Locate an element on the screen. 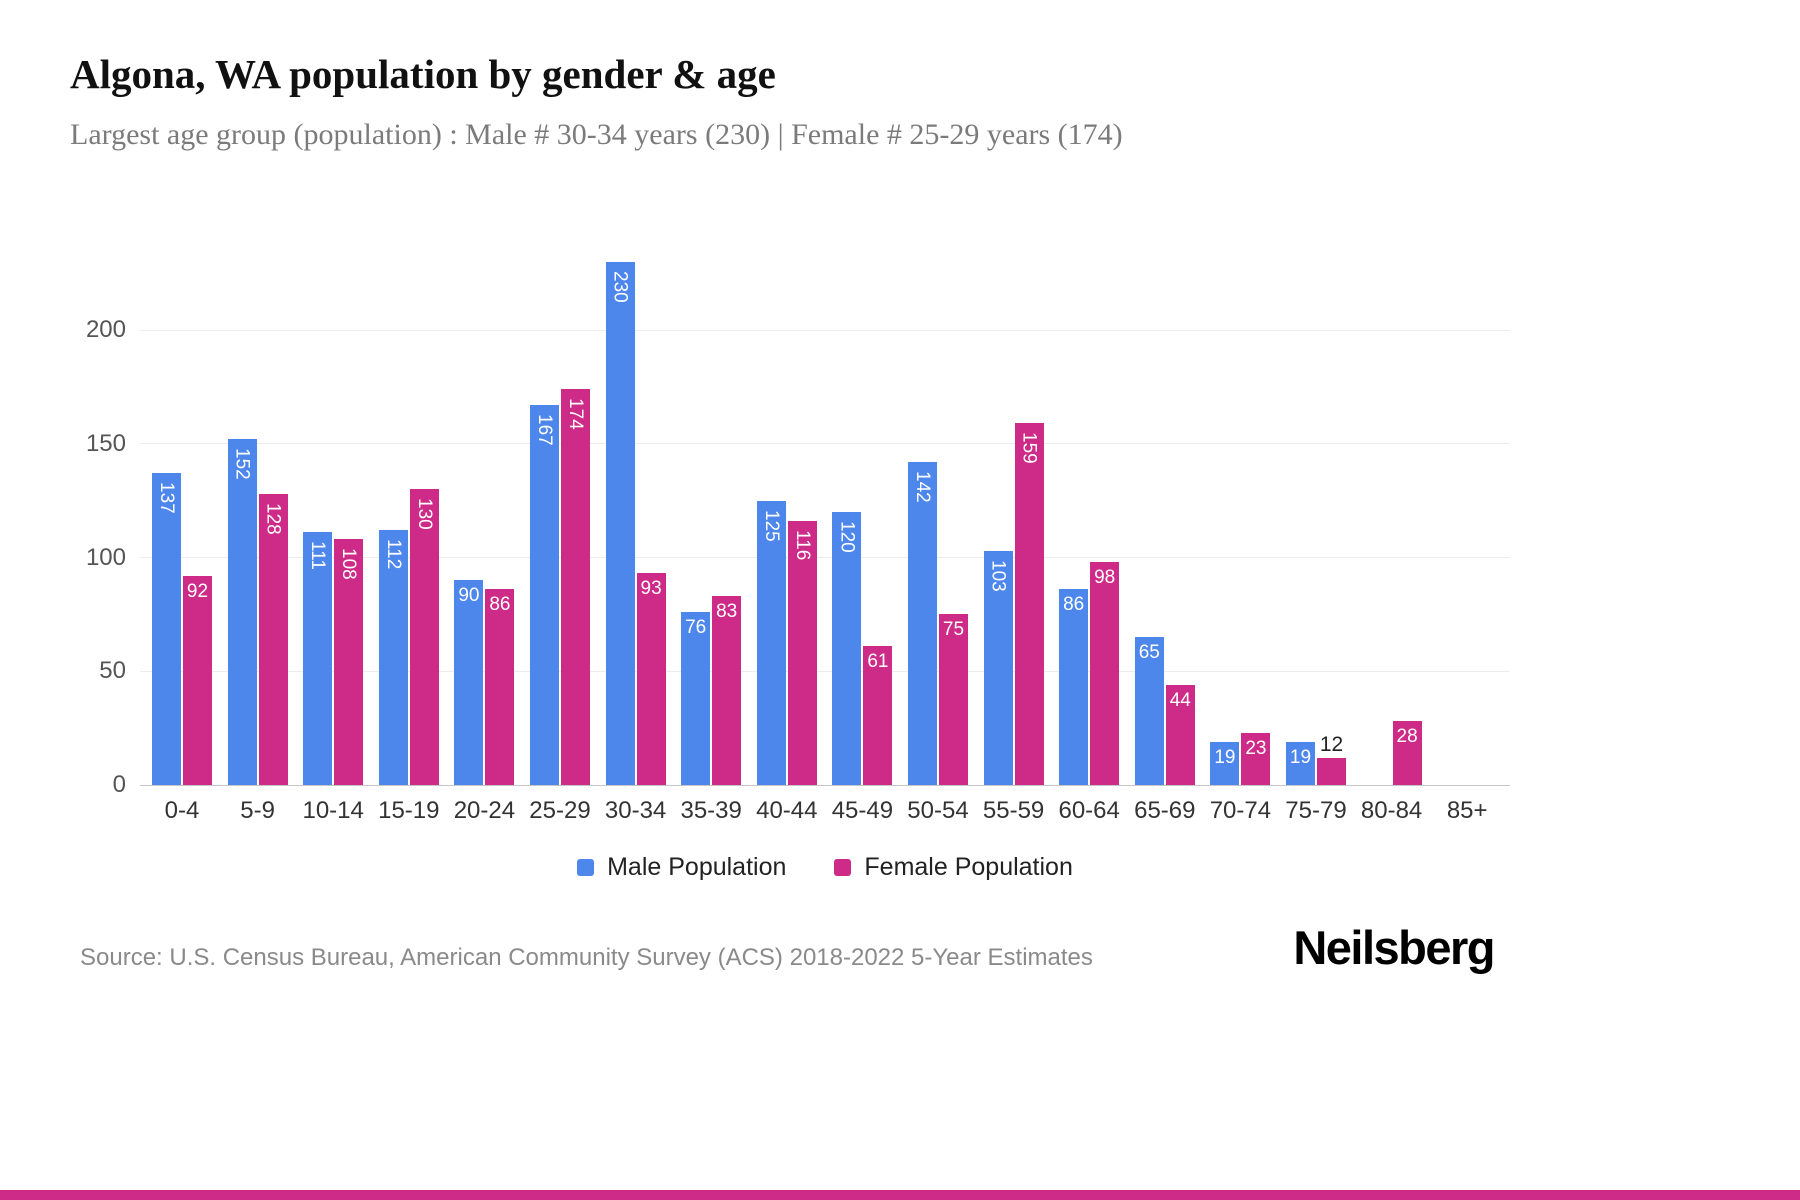 The image size is (1800, 1200). bar-female-50-54: 75 is located at coordinates (953, 699).